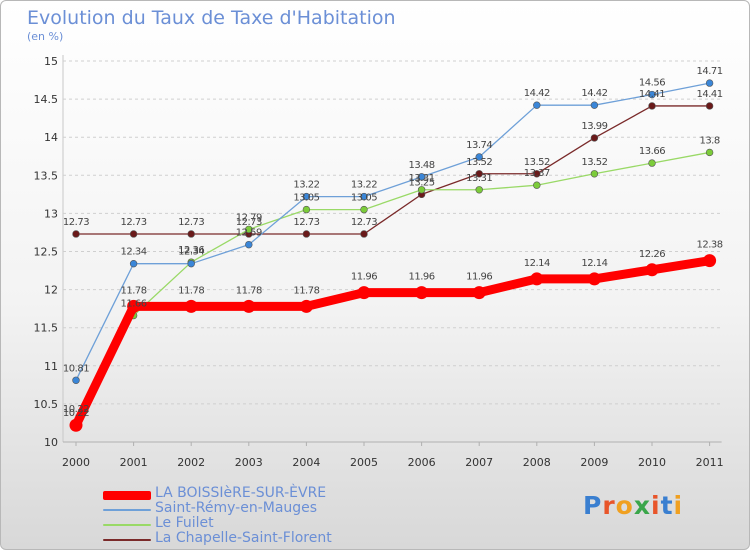  Describe the element at coordinates (479, 145) in the screenshot. I see `data-label: 13.74` at that location.